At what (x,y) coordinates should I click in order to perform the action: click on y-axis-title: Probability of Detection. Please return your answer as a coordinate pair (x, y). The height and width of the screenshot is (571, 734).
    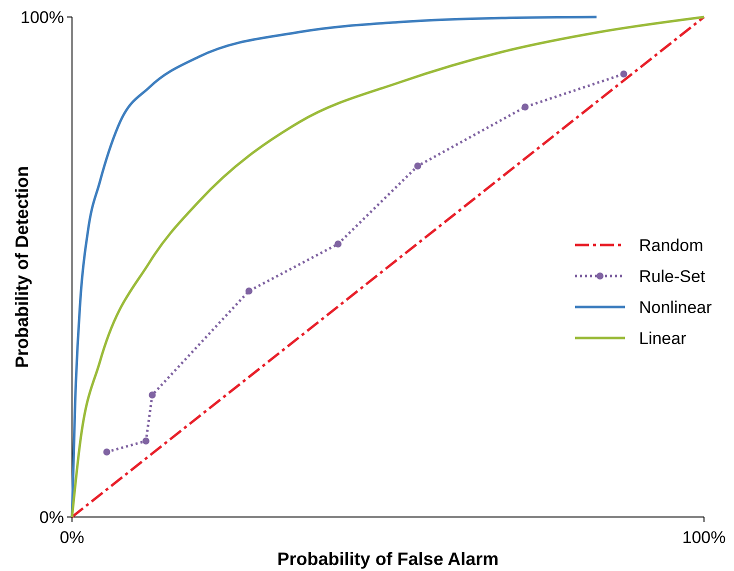
    Looking at the image, I should click on (22, 267).